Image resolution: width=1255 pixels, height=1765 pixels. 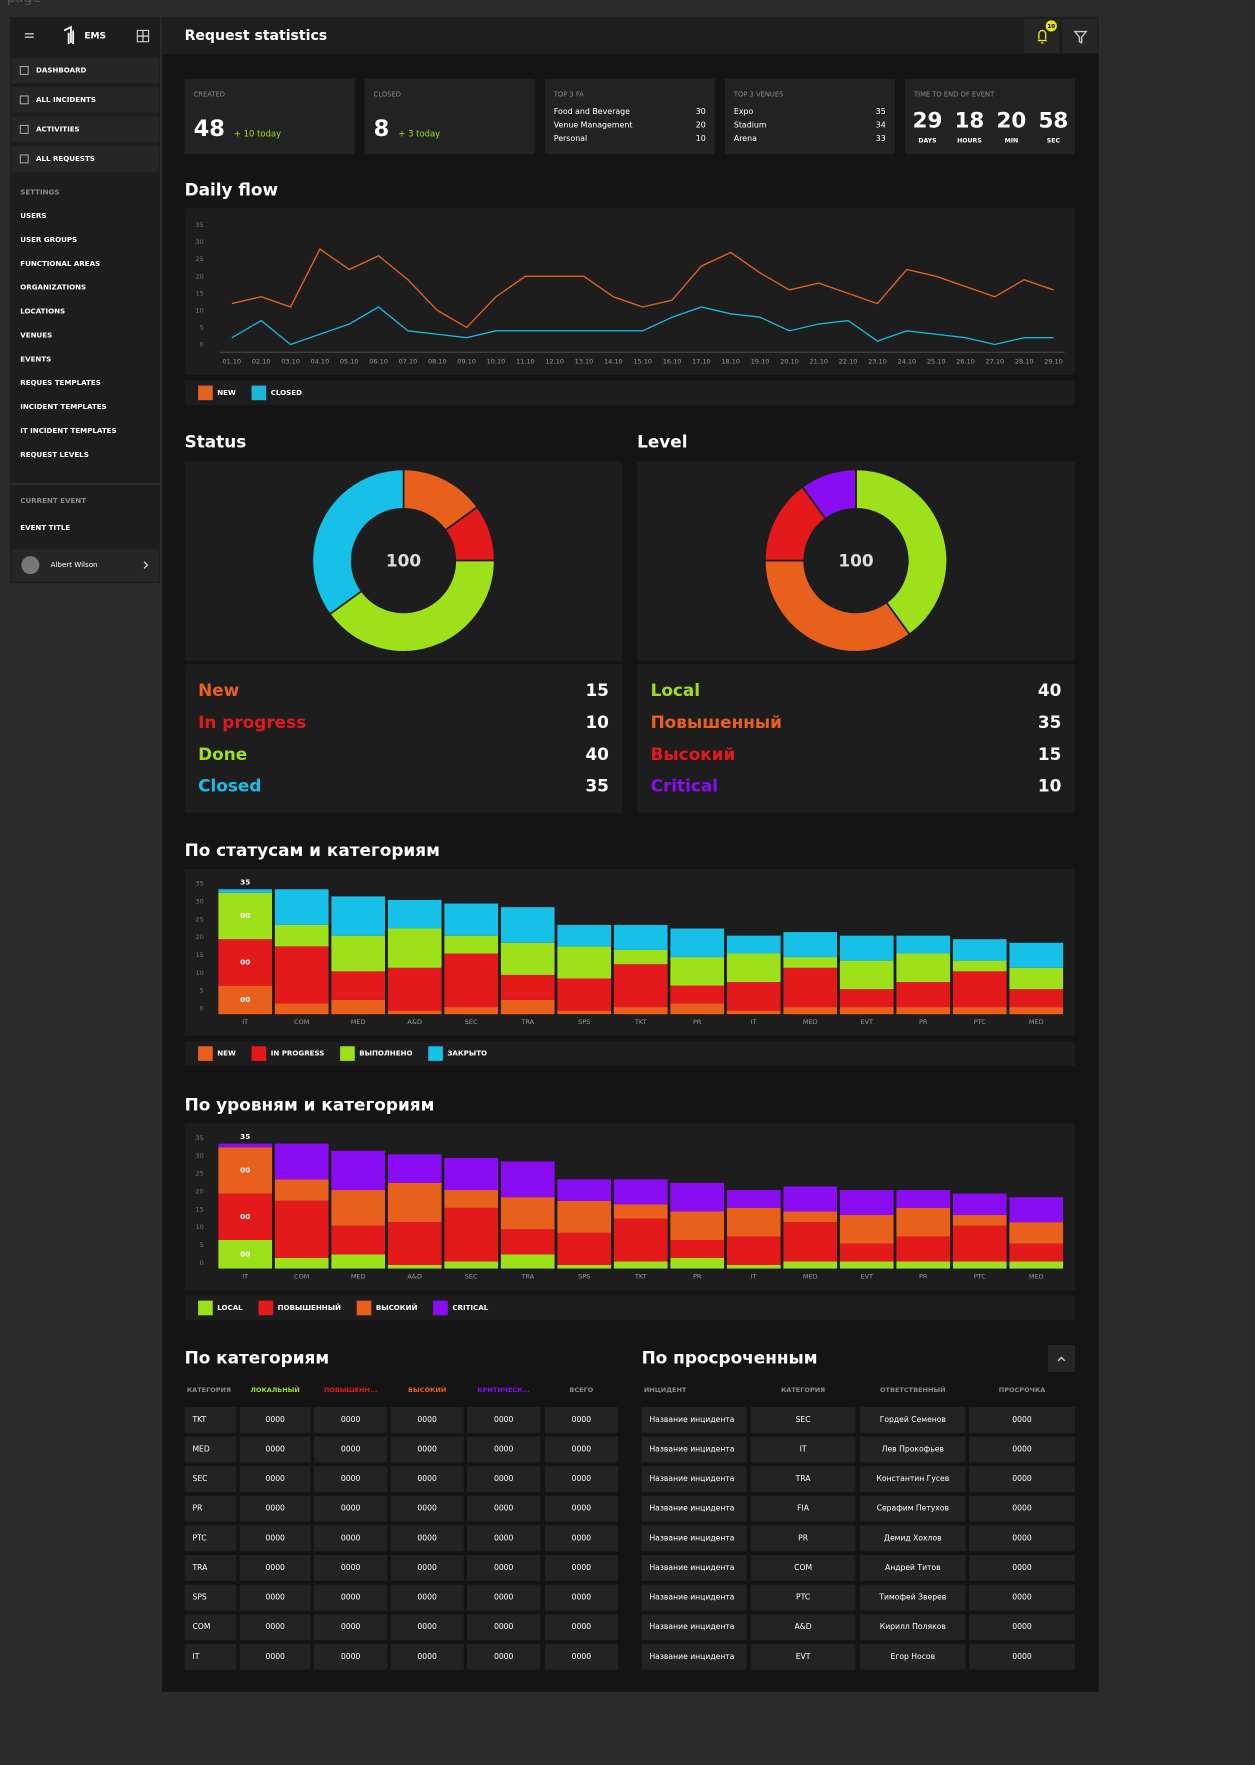 I want to click on x-tick-label: 06.10, so click(x=378, y=361).